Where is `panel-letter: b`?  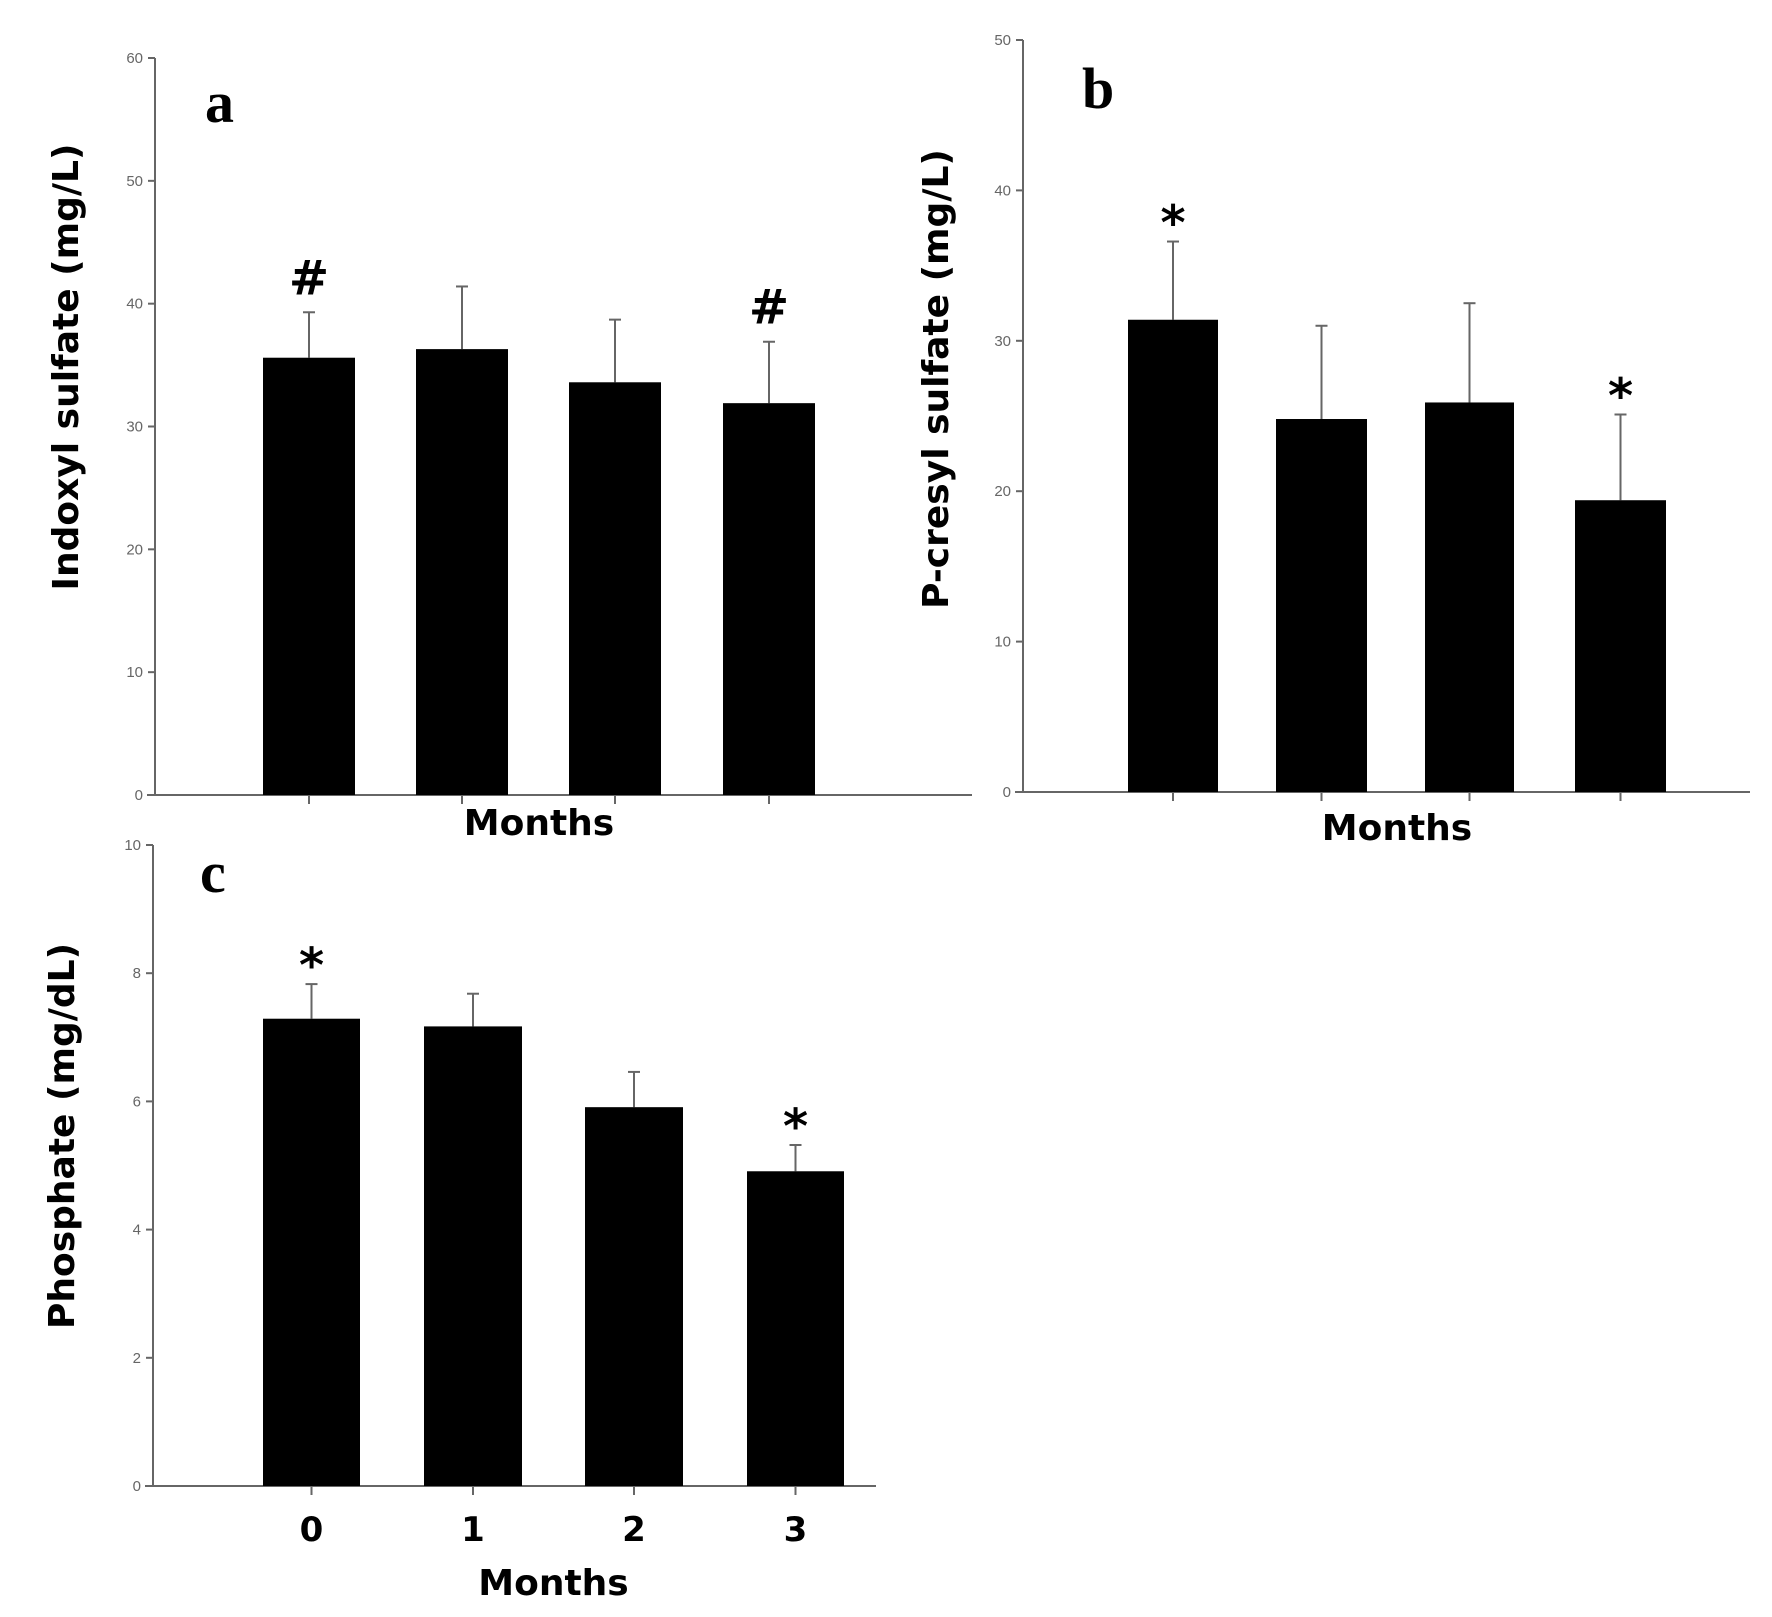 panel-letter: b is located at coordinates (1098, 88).